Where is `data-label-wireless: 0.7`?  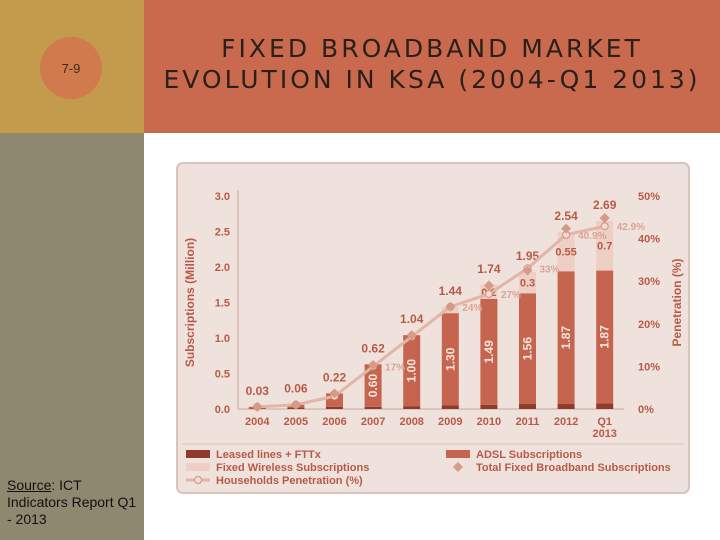
data-label-wireless: 0.7 is located at coordinates (604, 247).